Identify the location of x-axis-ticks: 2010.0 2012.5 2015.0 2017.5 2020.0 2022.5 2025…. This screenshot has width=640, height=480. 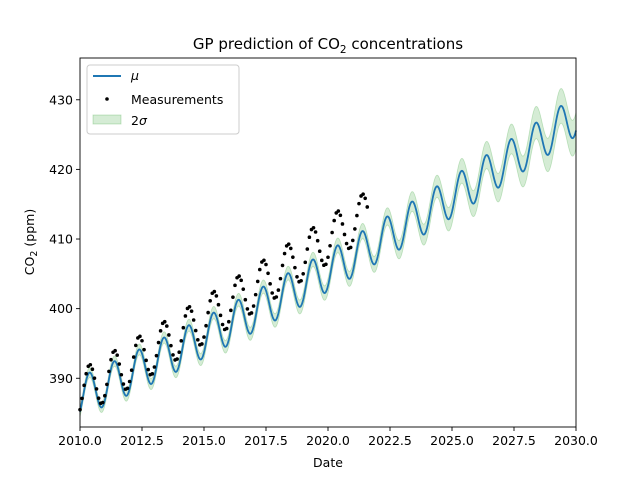
(328, 437).